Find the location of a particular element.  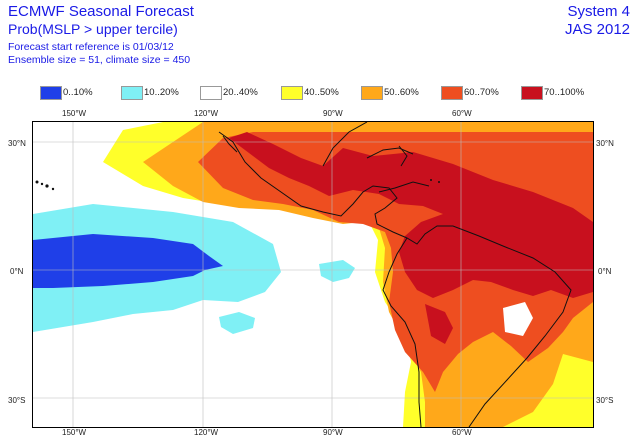

legend-label: 0..10% is located at coordinates (78, 92).